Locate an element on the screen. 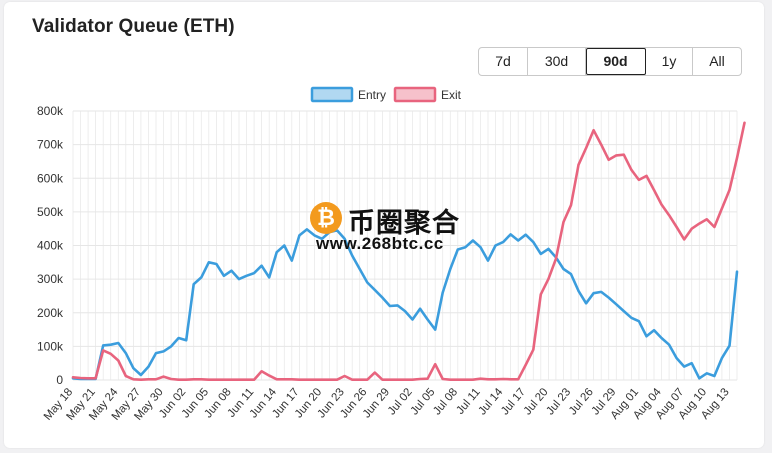 This screenshot has width=772, height=453. legend-swatch-exit is located at coordinates (415, 94).